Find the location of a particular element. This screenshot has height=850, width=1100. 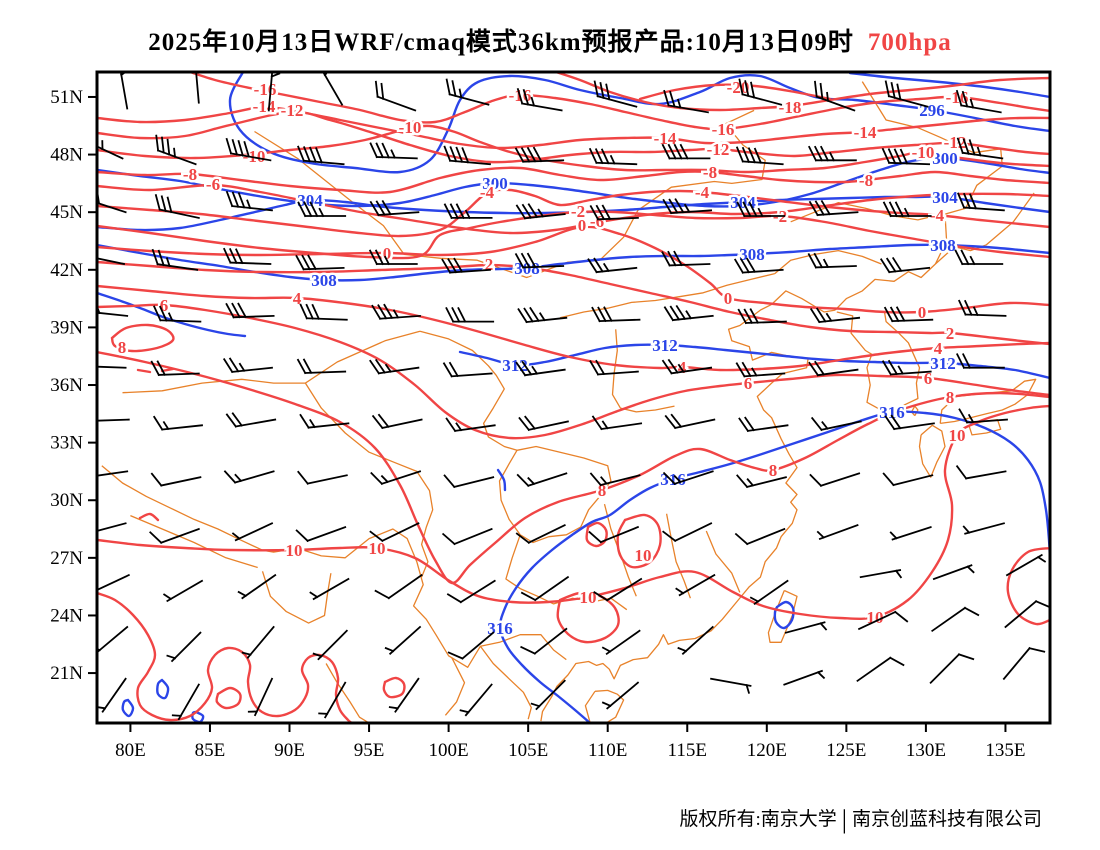

lat-tick-label: 27N is located at coordinates (66, 558).